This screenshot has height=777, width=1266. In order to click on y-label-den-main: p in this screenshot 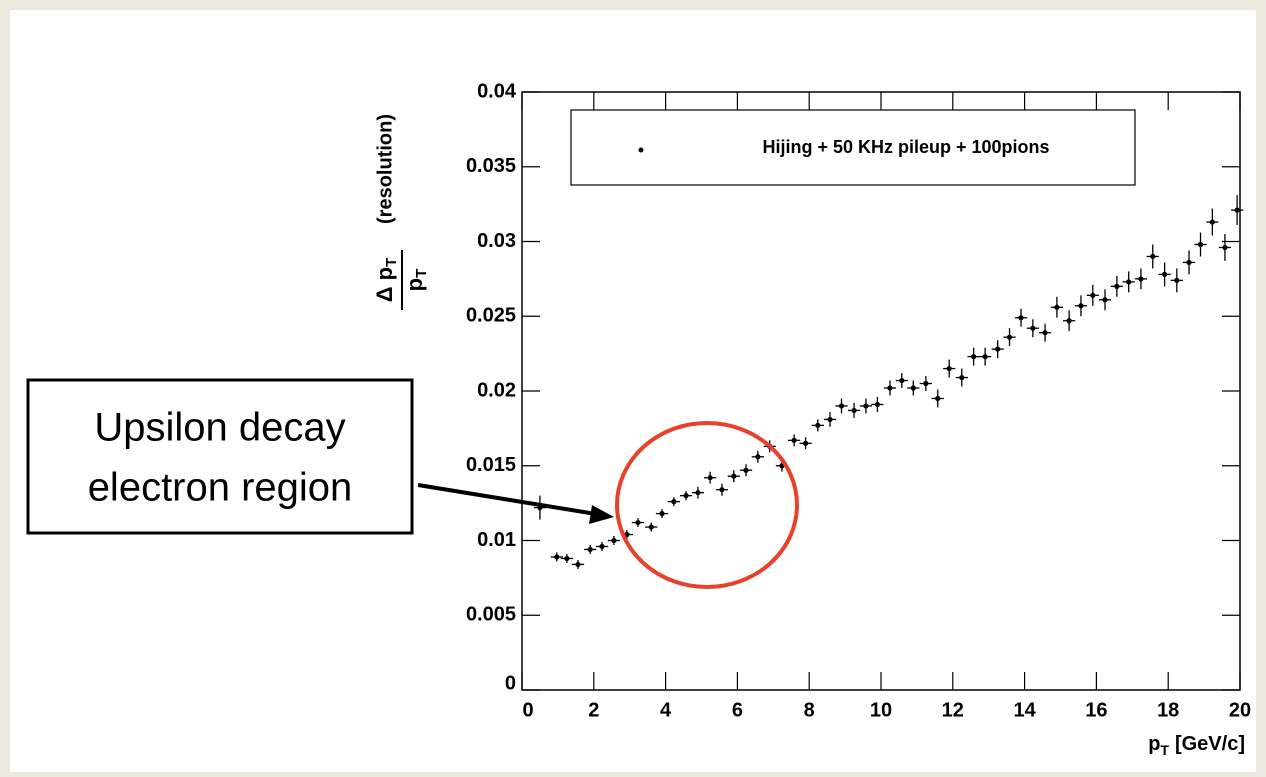, I will do `click(414, 284)`.